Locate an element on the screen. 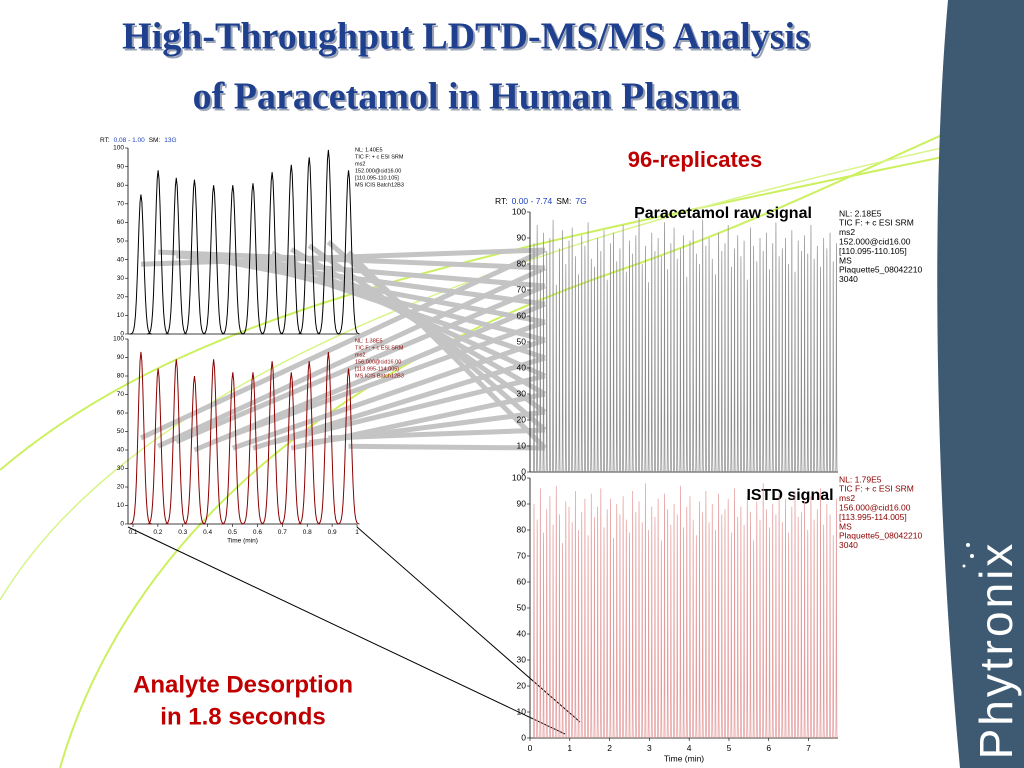  x-tick-label: 0.9 is located at coordinates (332, 532).